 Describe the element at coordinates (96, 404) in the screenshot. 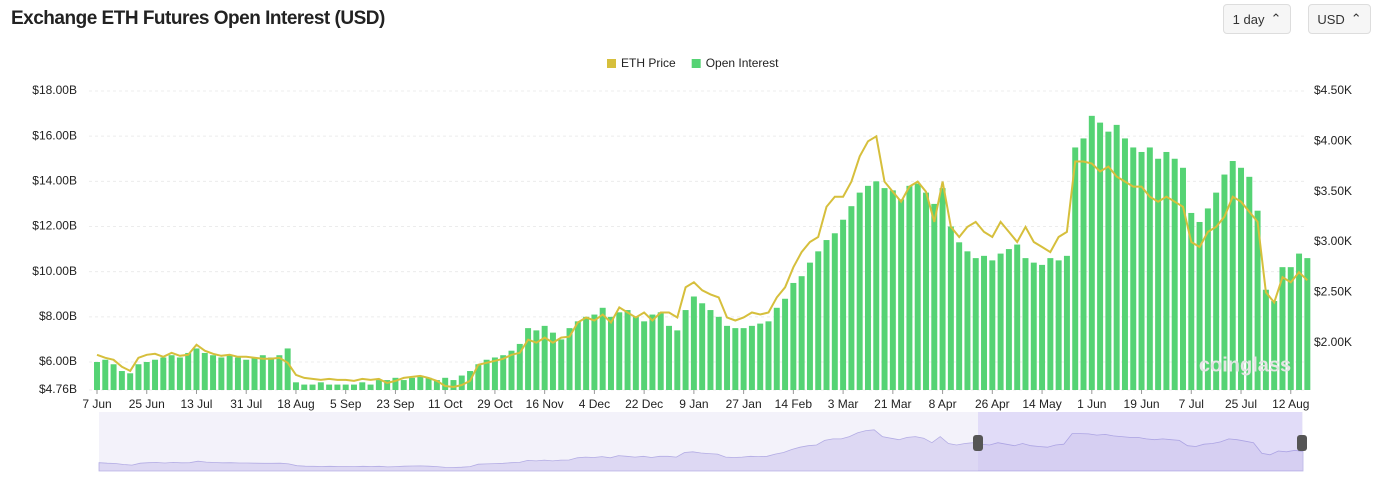

I see `x-tick-label: 7 Jun` at that location.